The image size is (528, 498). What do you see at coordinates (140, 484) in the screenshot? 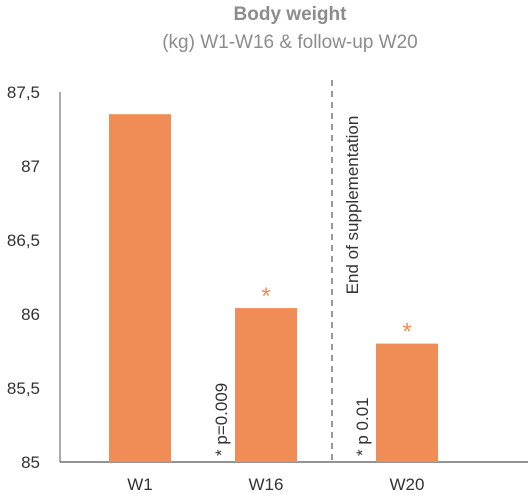
I see `x-tick-label: W1` at bounding box center [140, 484].